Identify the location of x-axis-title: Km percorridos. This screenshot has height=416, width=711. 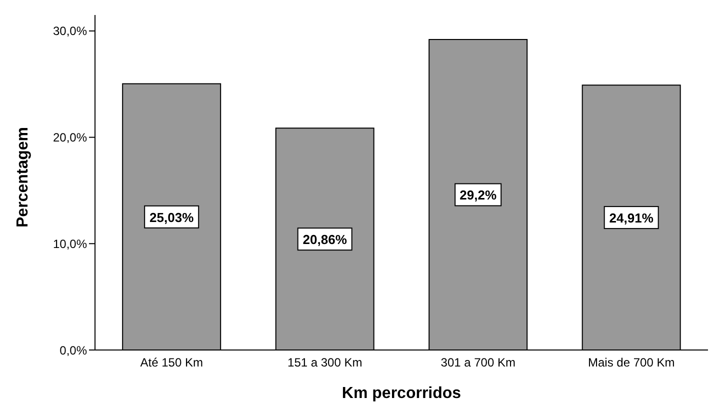
(402, 393).